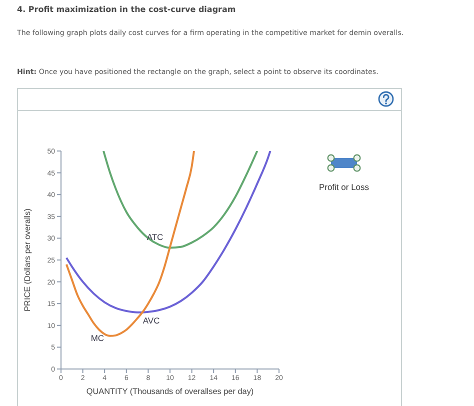  Describe the element at coordinates (170, 391) in the screenshot. I see `x-axis-title: QUANTITY (Thousands of overallses per day)` at that location.